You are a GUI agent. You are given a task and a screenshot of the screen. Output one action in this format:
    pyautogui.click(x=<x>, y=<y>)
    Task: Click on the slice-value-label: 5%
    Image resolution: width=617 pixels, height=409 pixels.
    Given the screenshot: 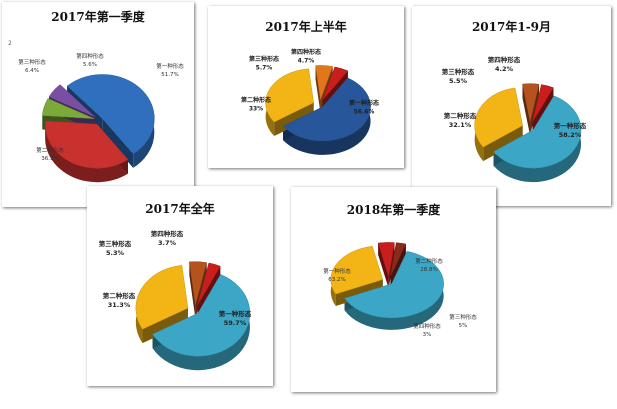 What is the action you would take?
    pyautogui.click(x=463, y=326)
    